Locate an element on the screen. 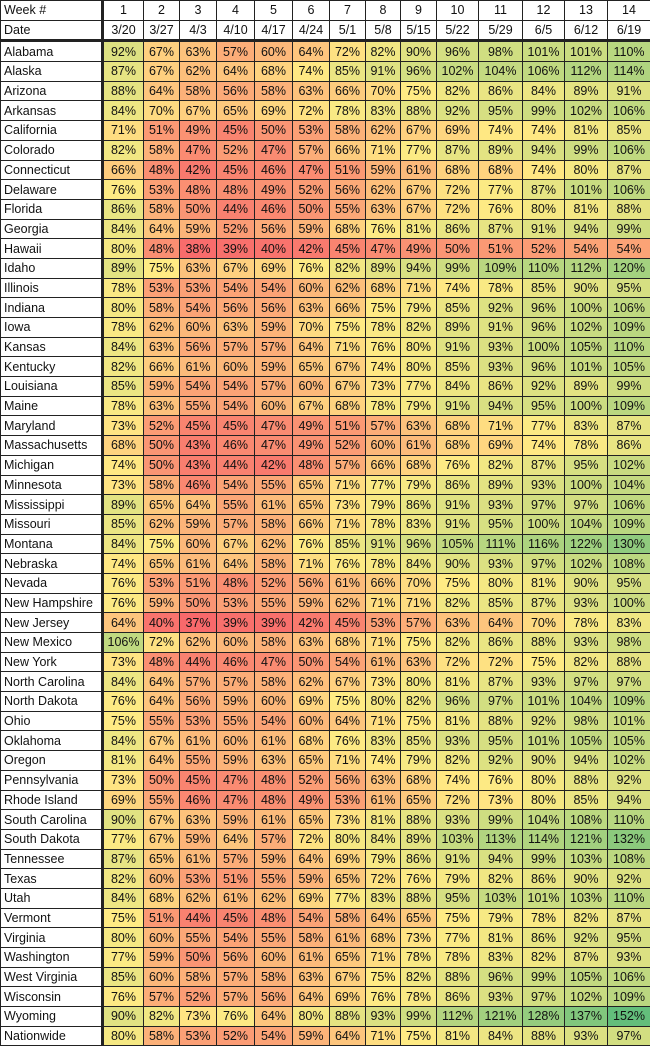 The height and width of the screenshot is (1046, 650). heatmap-cell: 65% is located at coordinates (161, 563).